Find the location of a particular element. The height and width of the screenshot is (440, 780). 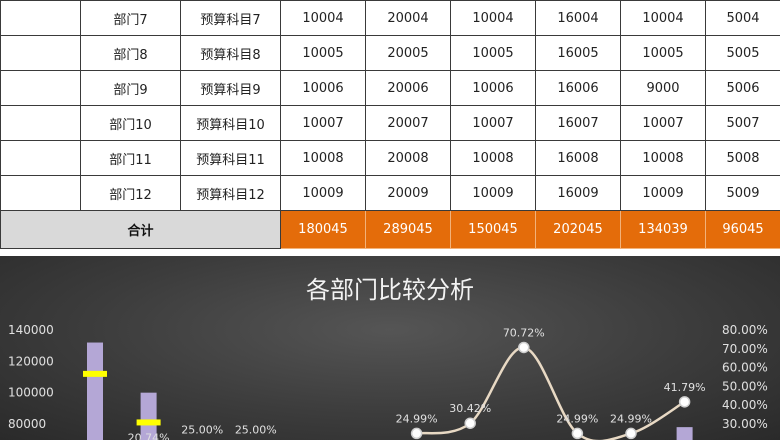

y2-tick-label: 60.00% is located at coordinates (745, 368).